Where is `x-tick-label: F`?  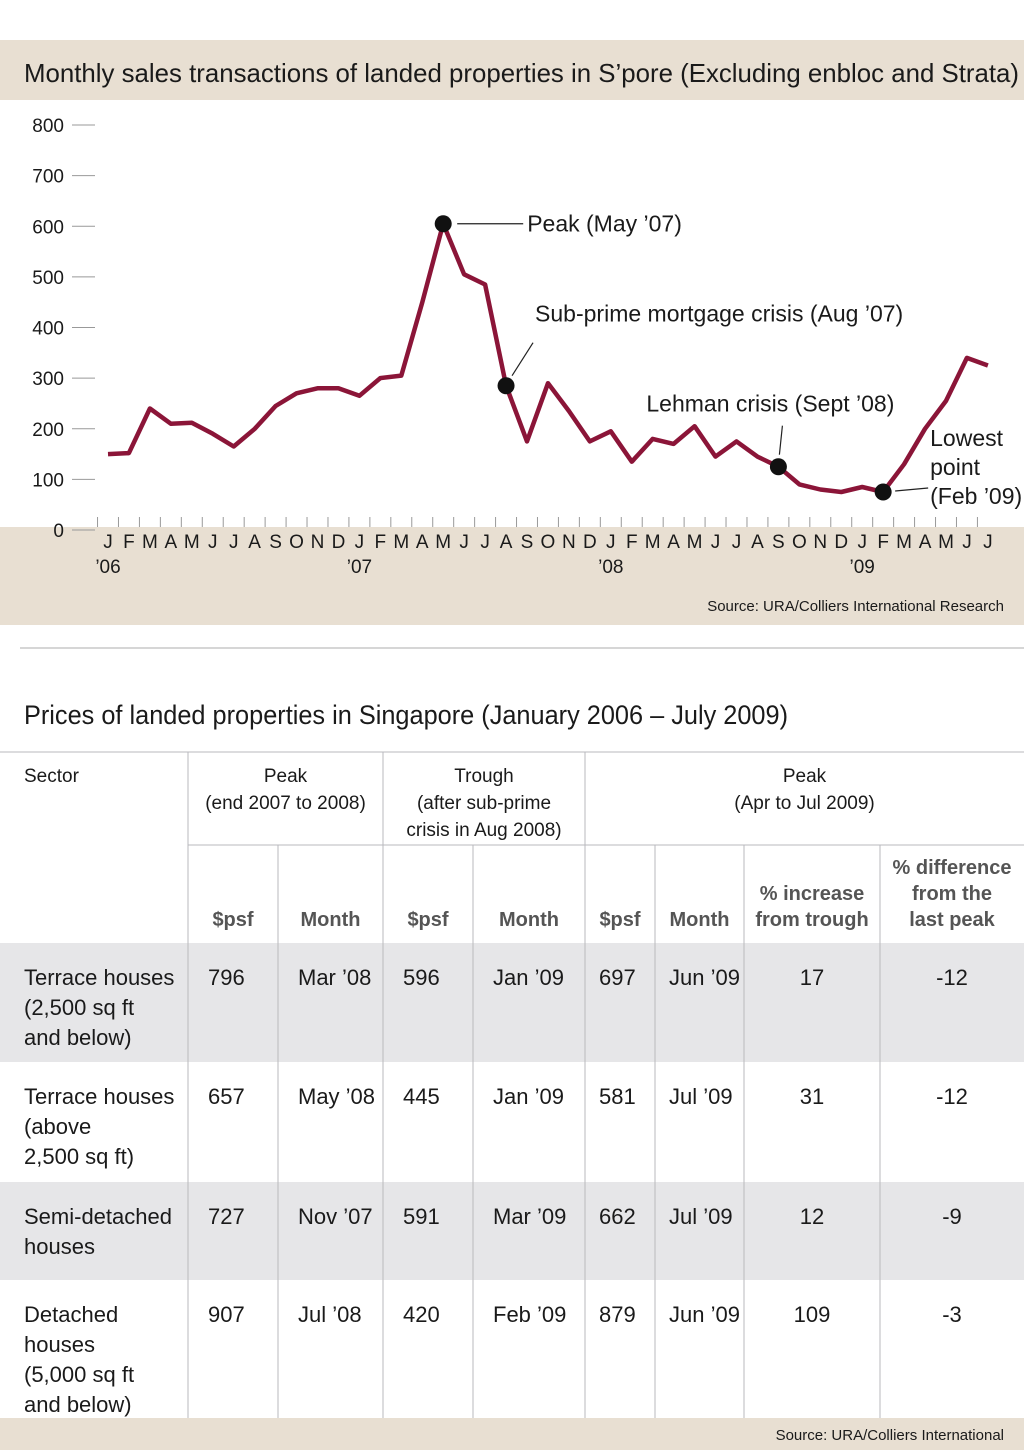
x-tick-label: F is located at coordinates (381, 542).